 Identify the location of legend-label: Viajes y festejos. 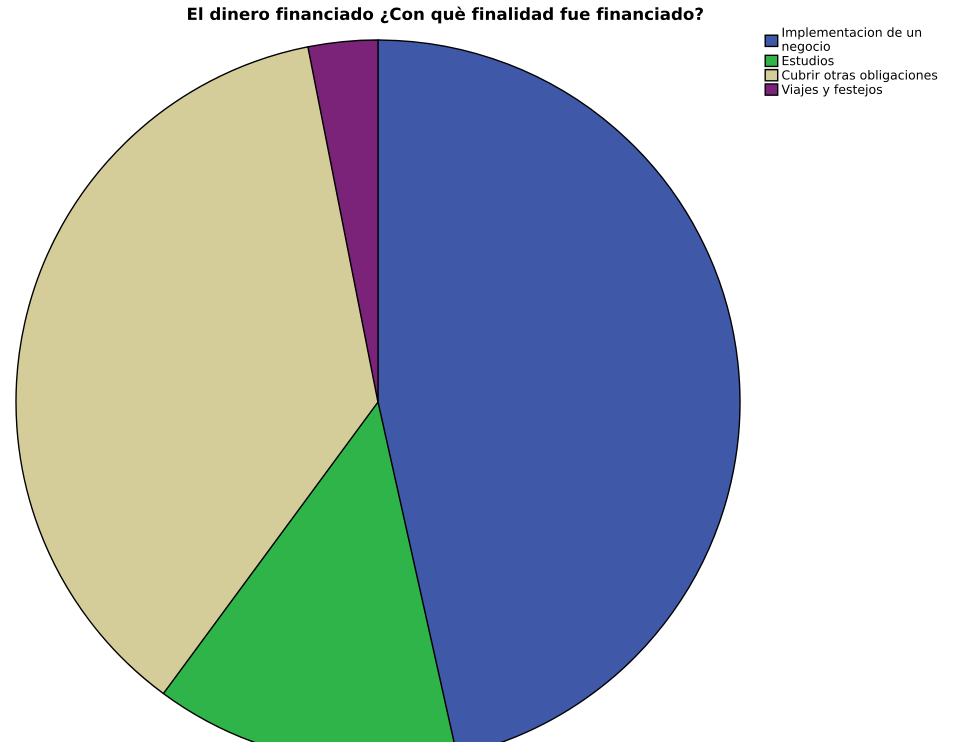
(832, 90).